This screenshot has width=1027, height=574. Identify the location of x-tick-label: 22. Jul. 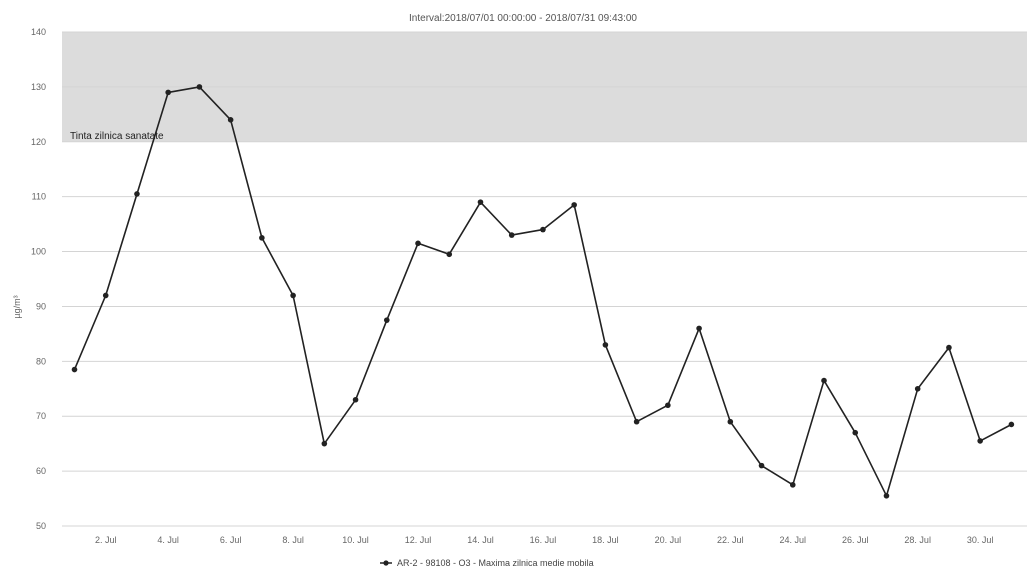
(730, 540).